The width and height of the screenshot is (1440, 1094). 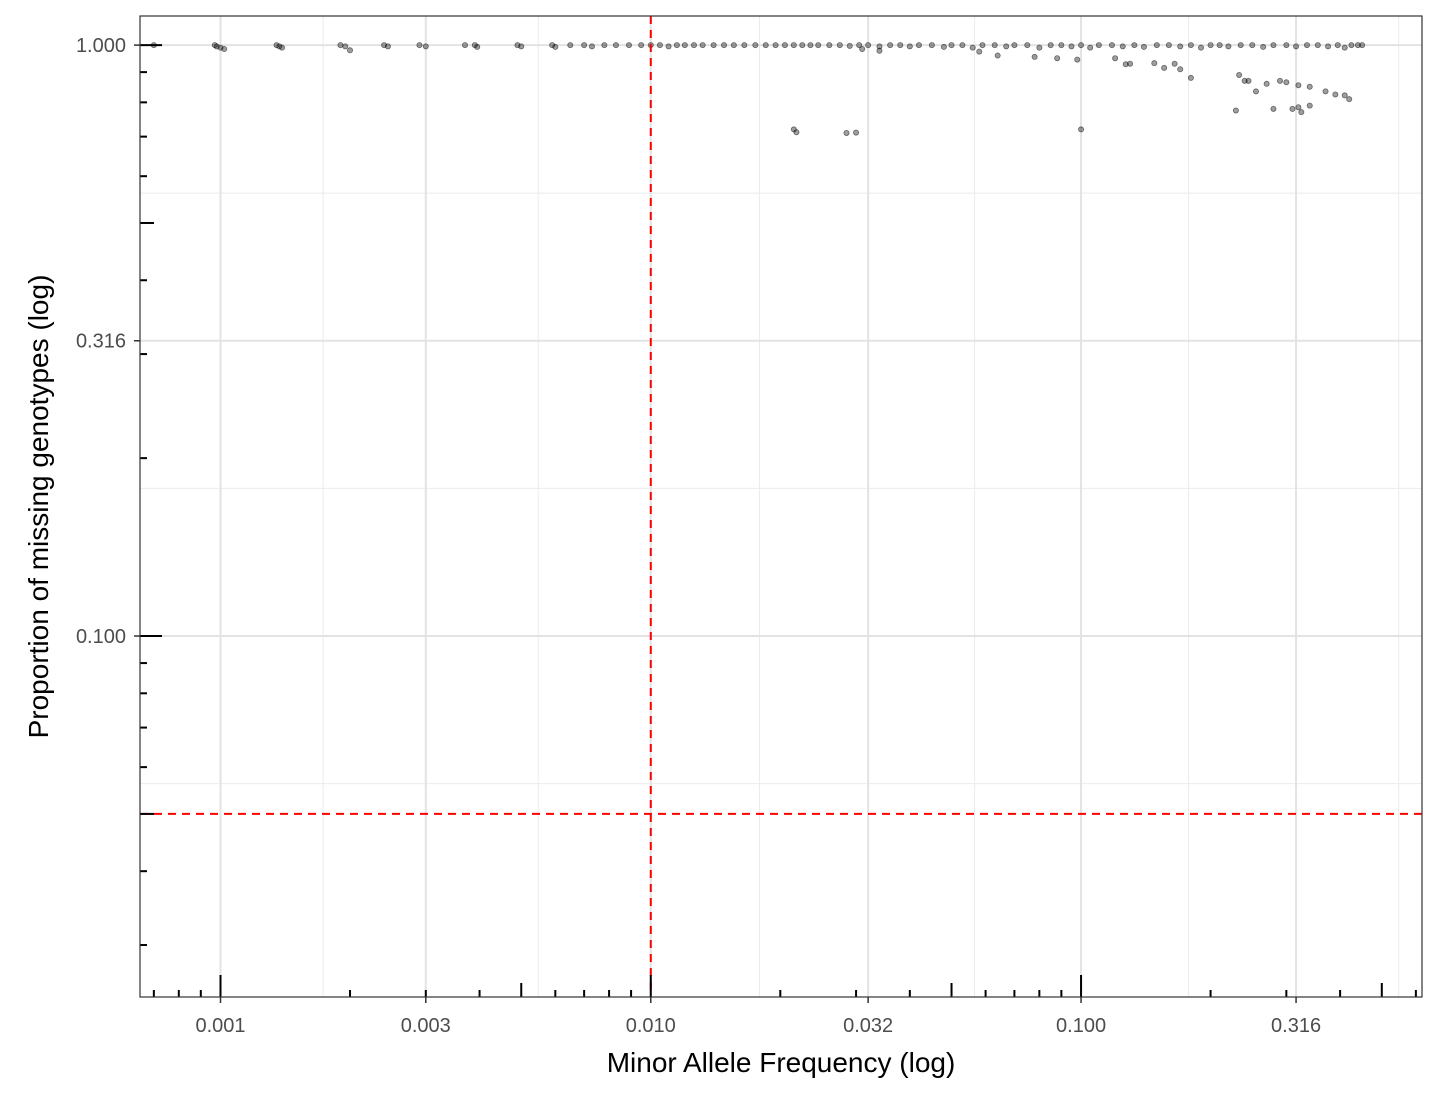 I want to click on y-tick-label: 0.100, so click(x=101, y=637).